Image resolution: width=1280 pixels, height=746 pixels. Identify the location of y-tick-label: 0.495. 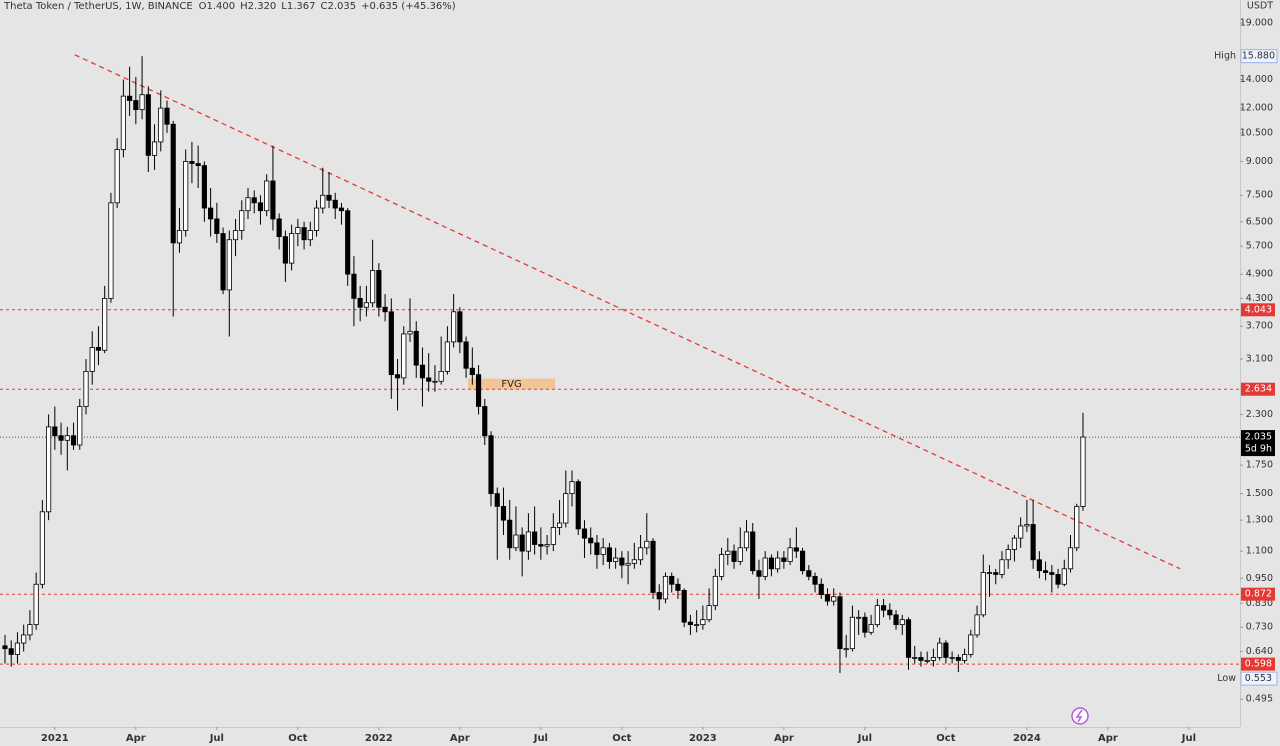
(1259, 699).